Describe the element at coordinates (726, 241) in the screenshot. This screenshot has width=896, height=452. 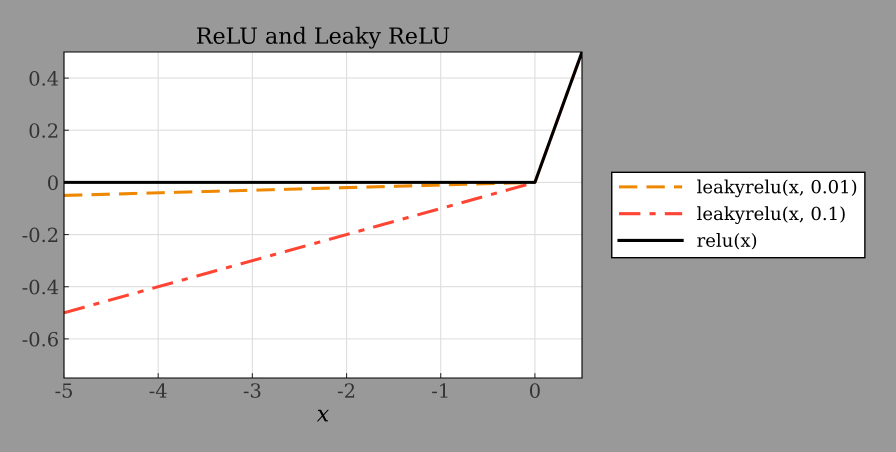
I see `legend-label: relu(x)` at that location.